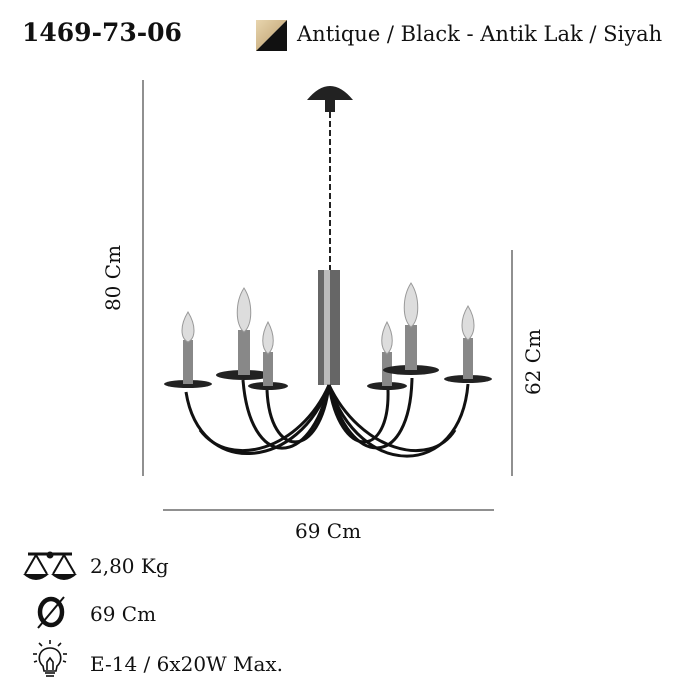 This screenshot has width=700, height=700. I want to click on product-code: 1469-73-06, so click(102, 32).